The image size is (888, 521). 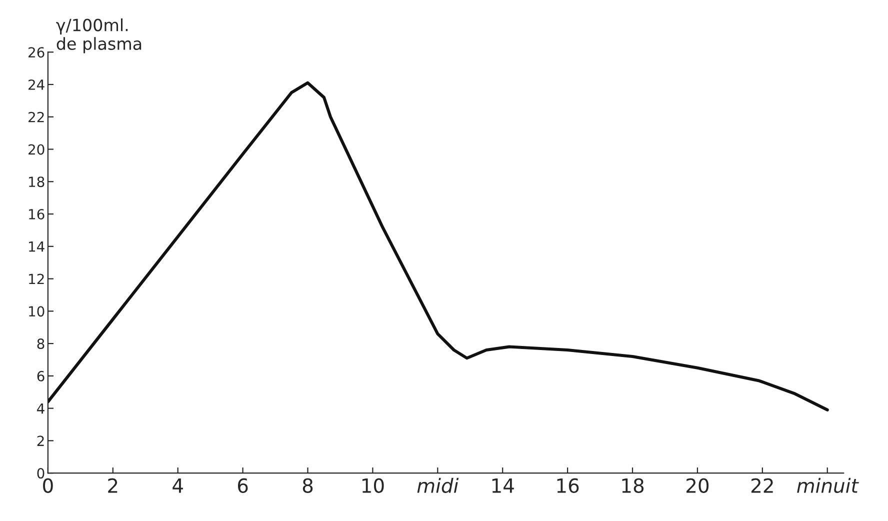 I want to click on x-tick-label: 4, so click(x=177, y=485).